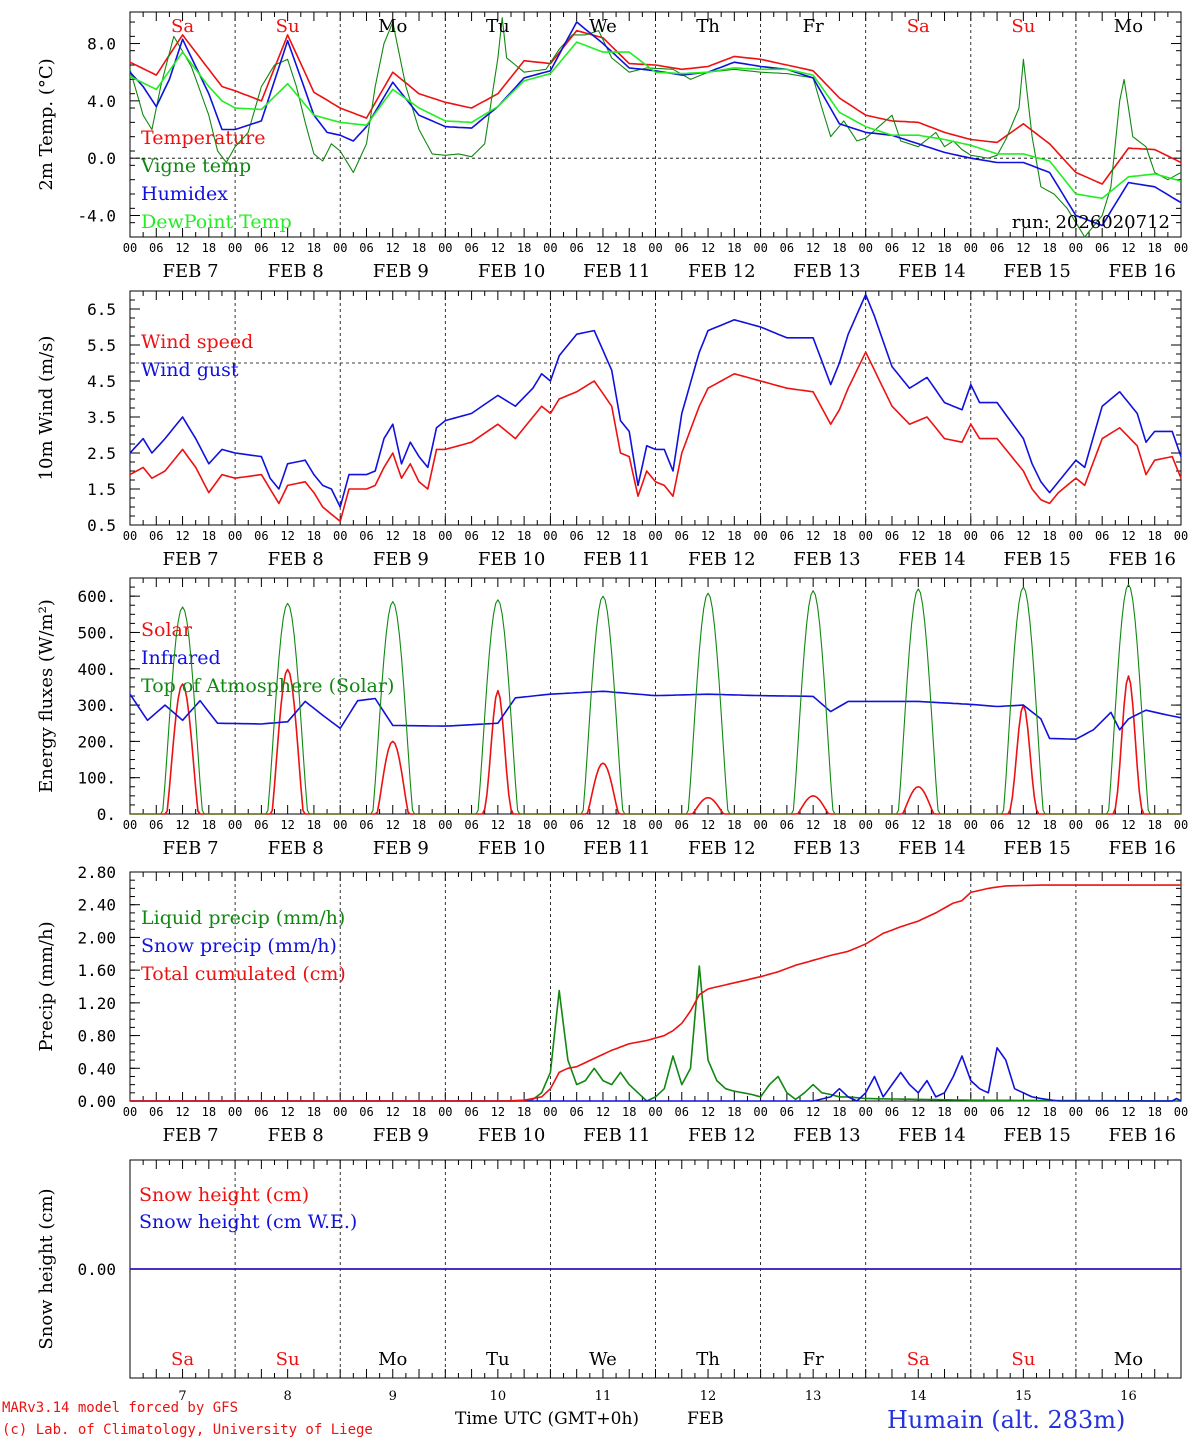 The image size is (1194, 1440). I want to click on day-tick-label: FEB 12, so click(721, 271).